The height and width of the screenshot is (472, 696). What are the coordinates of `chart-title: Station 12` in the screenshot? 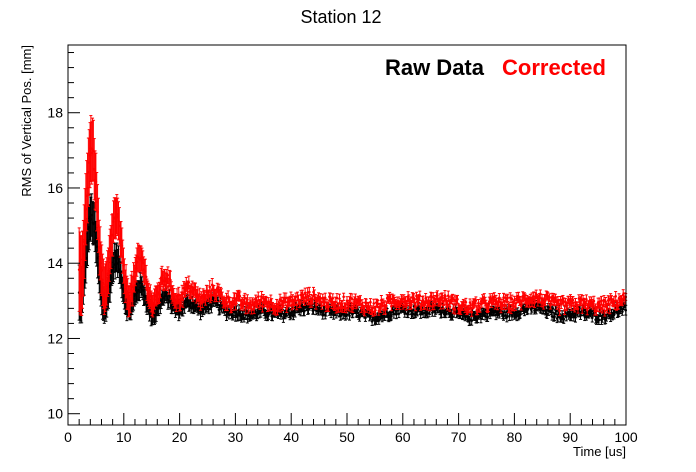 It's located at (340, 17).